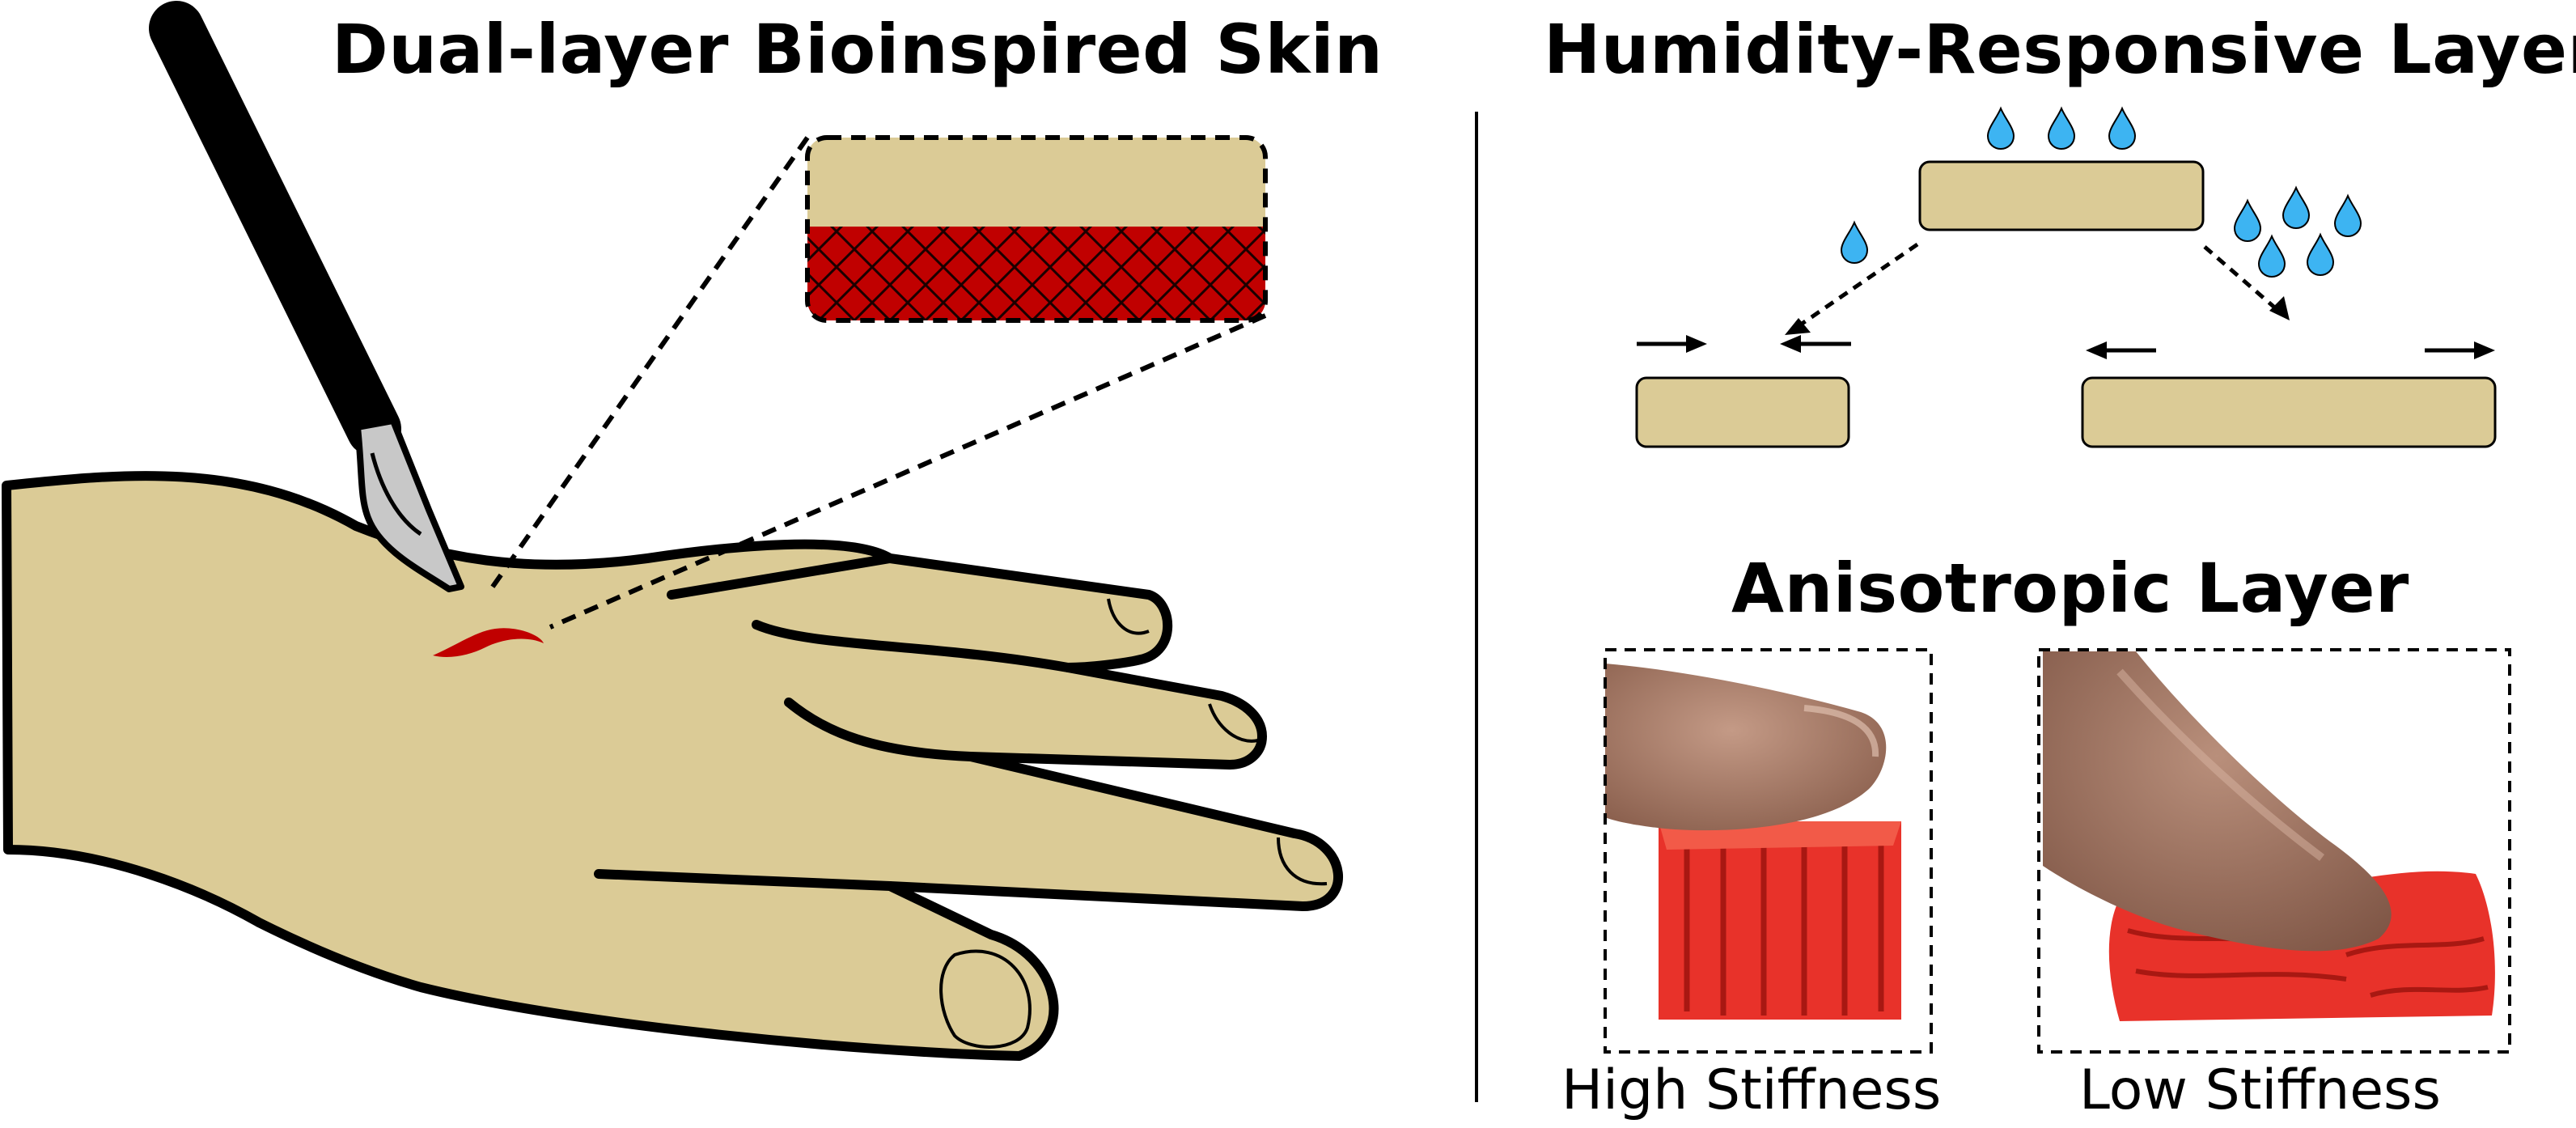 This screenshot has width=2576, height=1128. Describe the element at coordinates (908, 471) in the screenshot. I see `zoom-line-bottom` at that location.